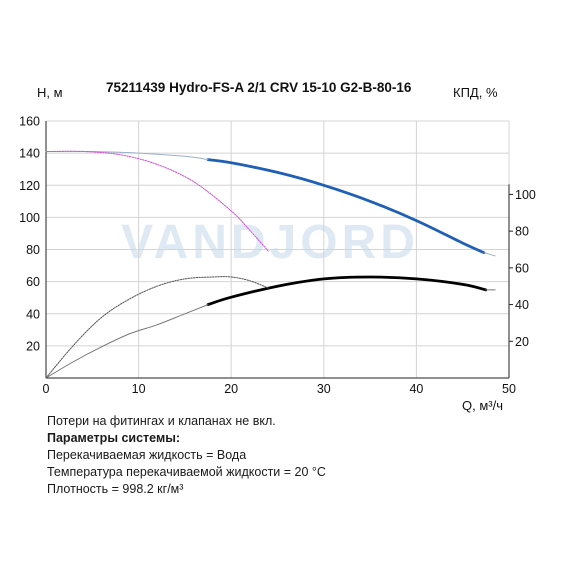 The image size is (570, 570). I want to click on y-left-tick-label: 100, so click(29, 218).